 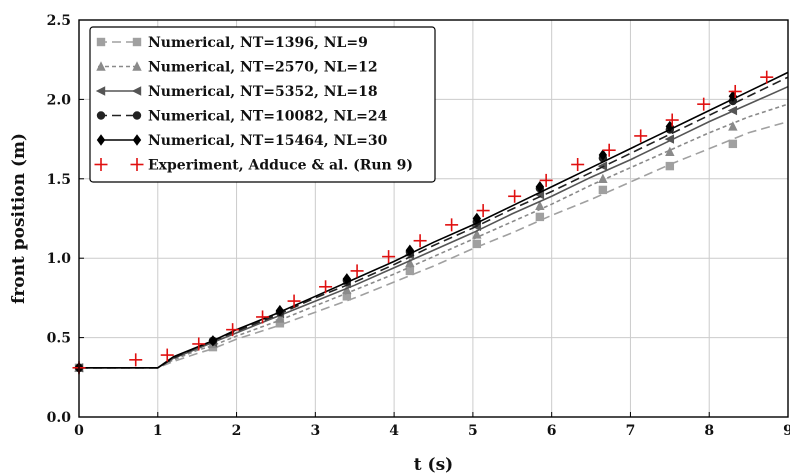 What do you see at coordinates (280, 166) in the screenshot?
I see `legend-label: Experiment, Adduce & al. (Run 9)` at bounding box center [280, 166].